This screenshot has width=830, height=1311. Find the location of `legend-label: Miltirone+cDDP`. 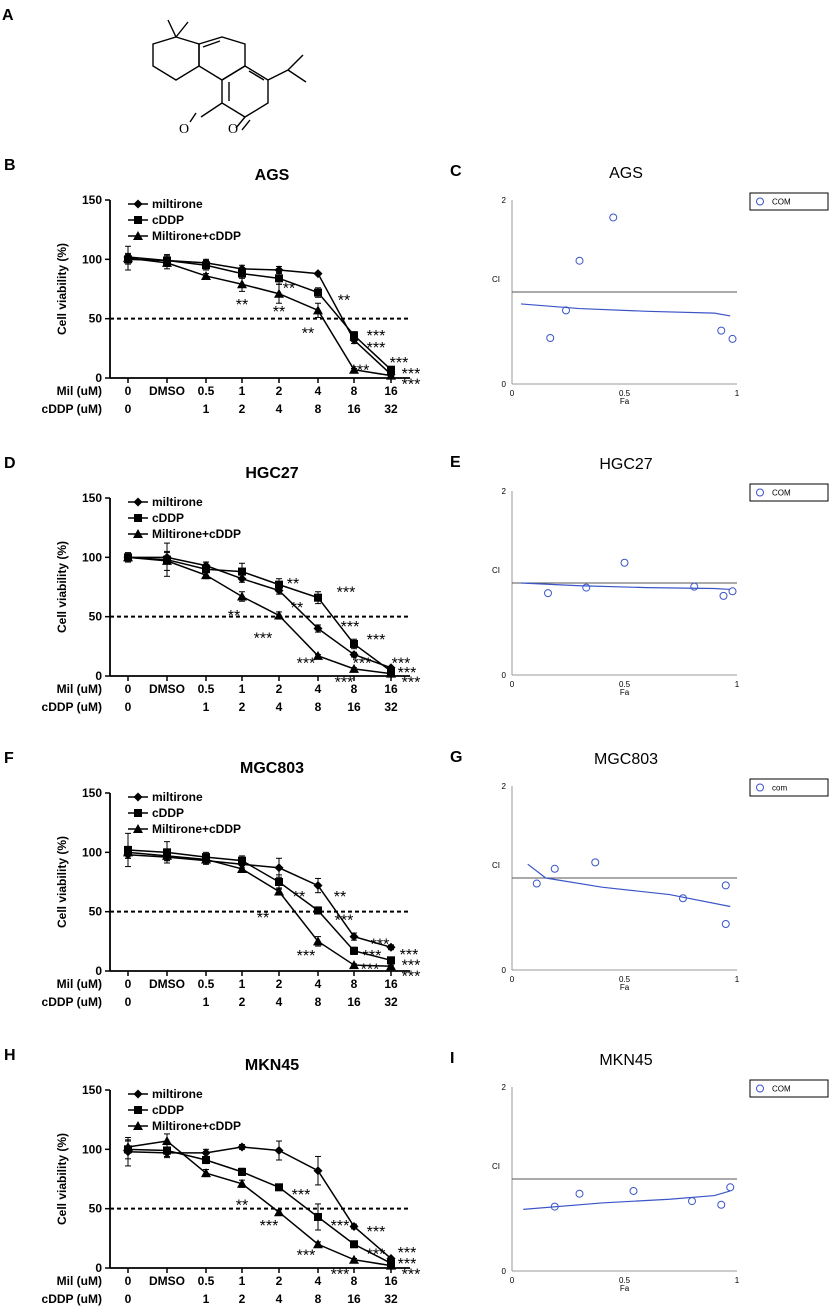

legend-label: Miltirone+cDDP is located at coordinates (196, 236).